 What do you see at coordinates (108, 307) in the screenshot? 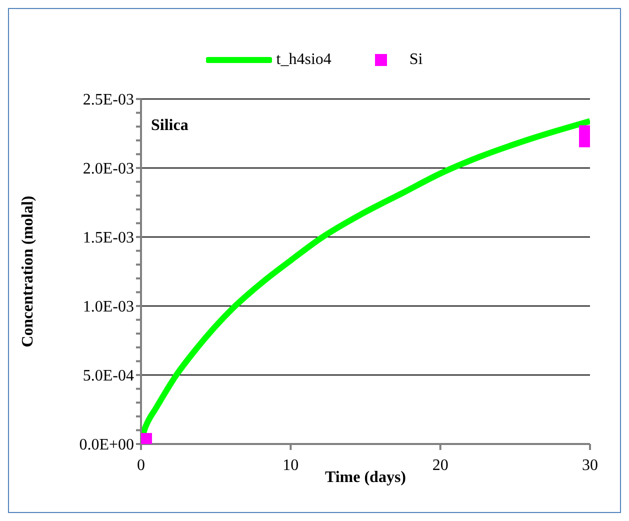
I see `y-tick-label: 1.0E-03` at bounding box center [108, 307].